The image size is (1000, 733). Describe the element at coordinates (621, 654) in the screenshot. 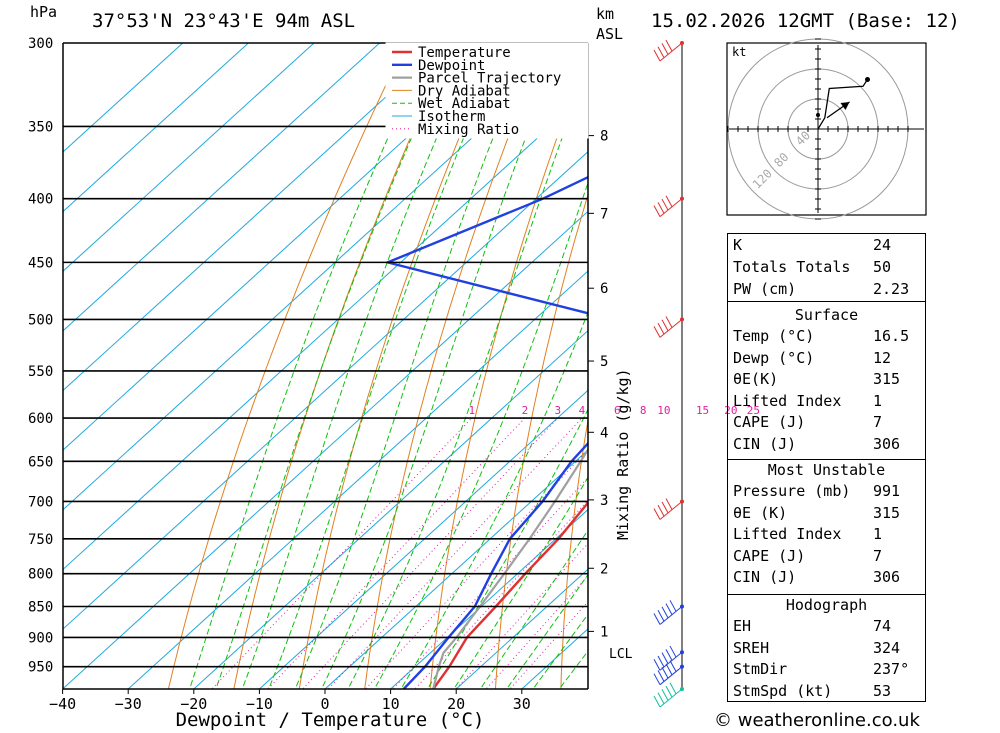

I see `lcl-label: LCL` at that location.